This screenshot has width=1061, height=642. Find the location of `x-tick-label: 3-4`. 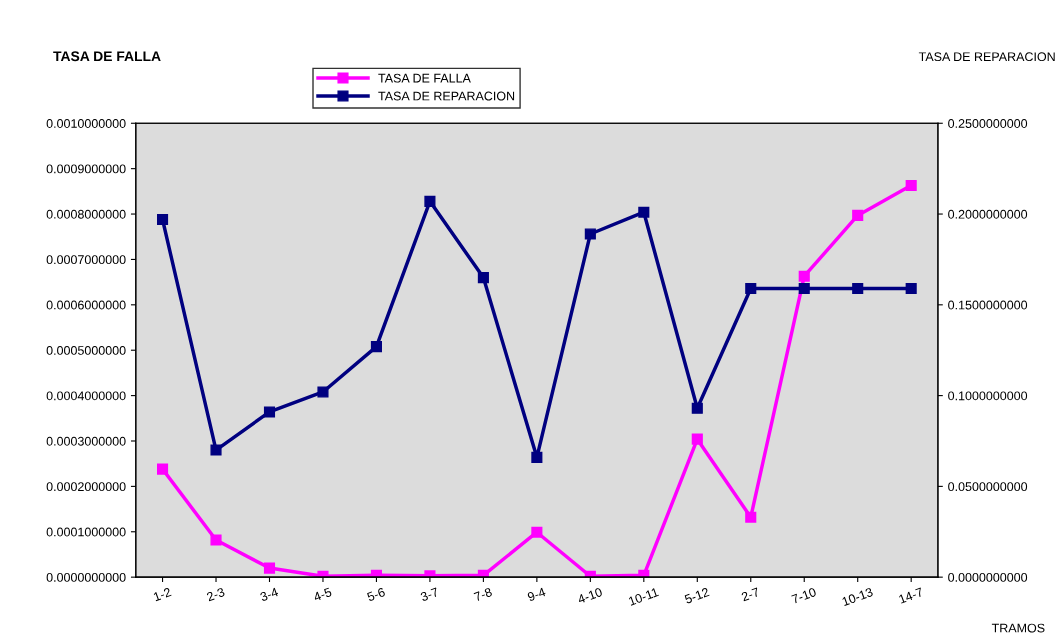

x-tick-label: 3-4 is located at coordinates (269, 594).